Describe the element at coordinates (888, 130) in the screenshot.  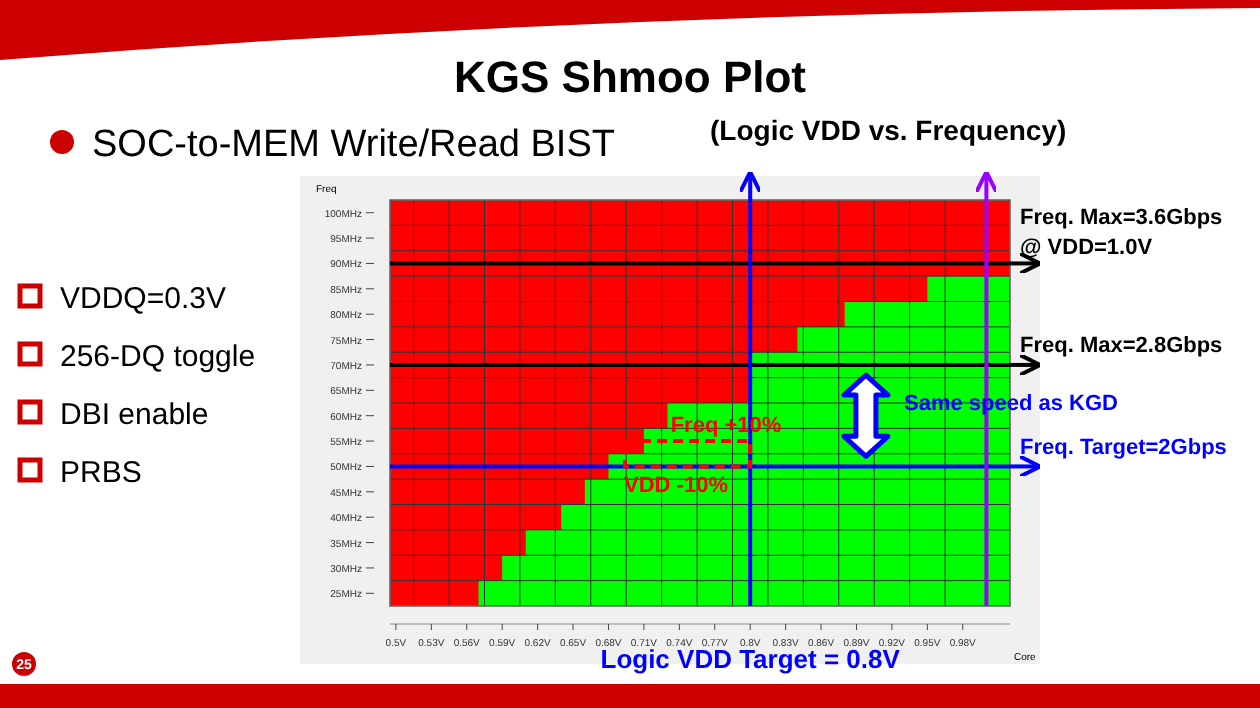
I see `text: (Logic VDD vs. Frequency)` at that location.